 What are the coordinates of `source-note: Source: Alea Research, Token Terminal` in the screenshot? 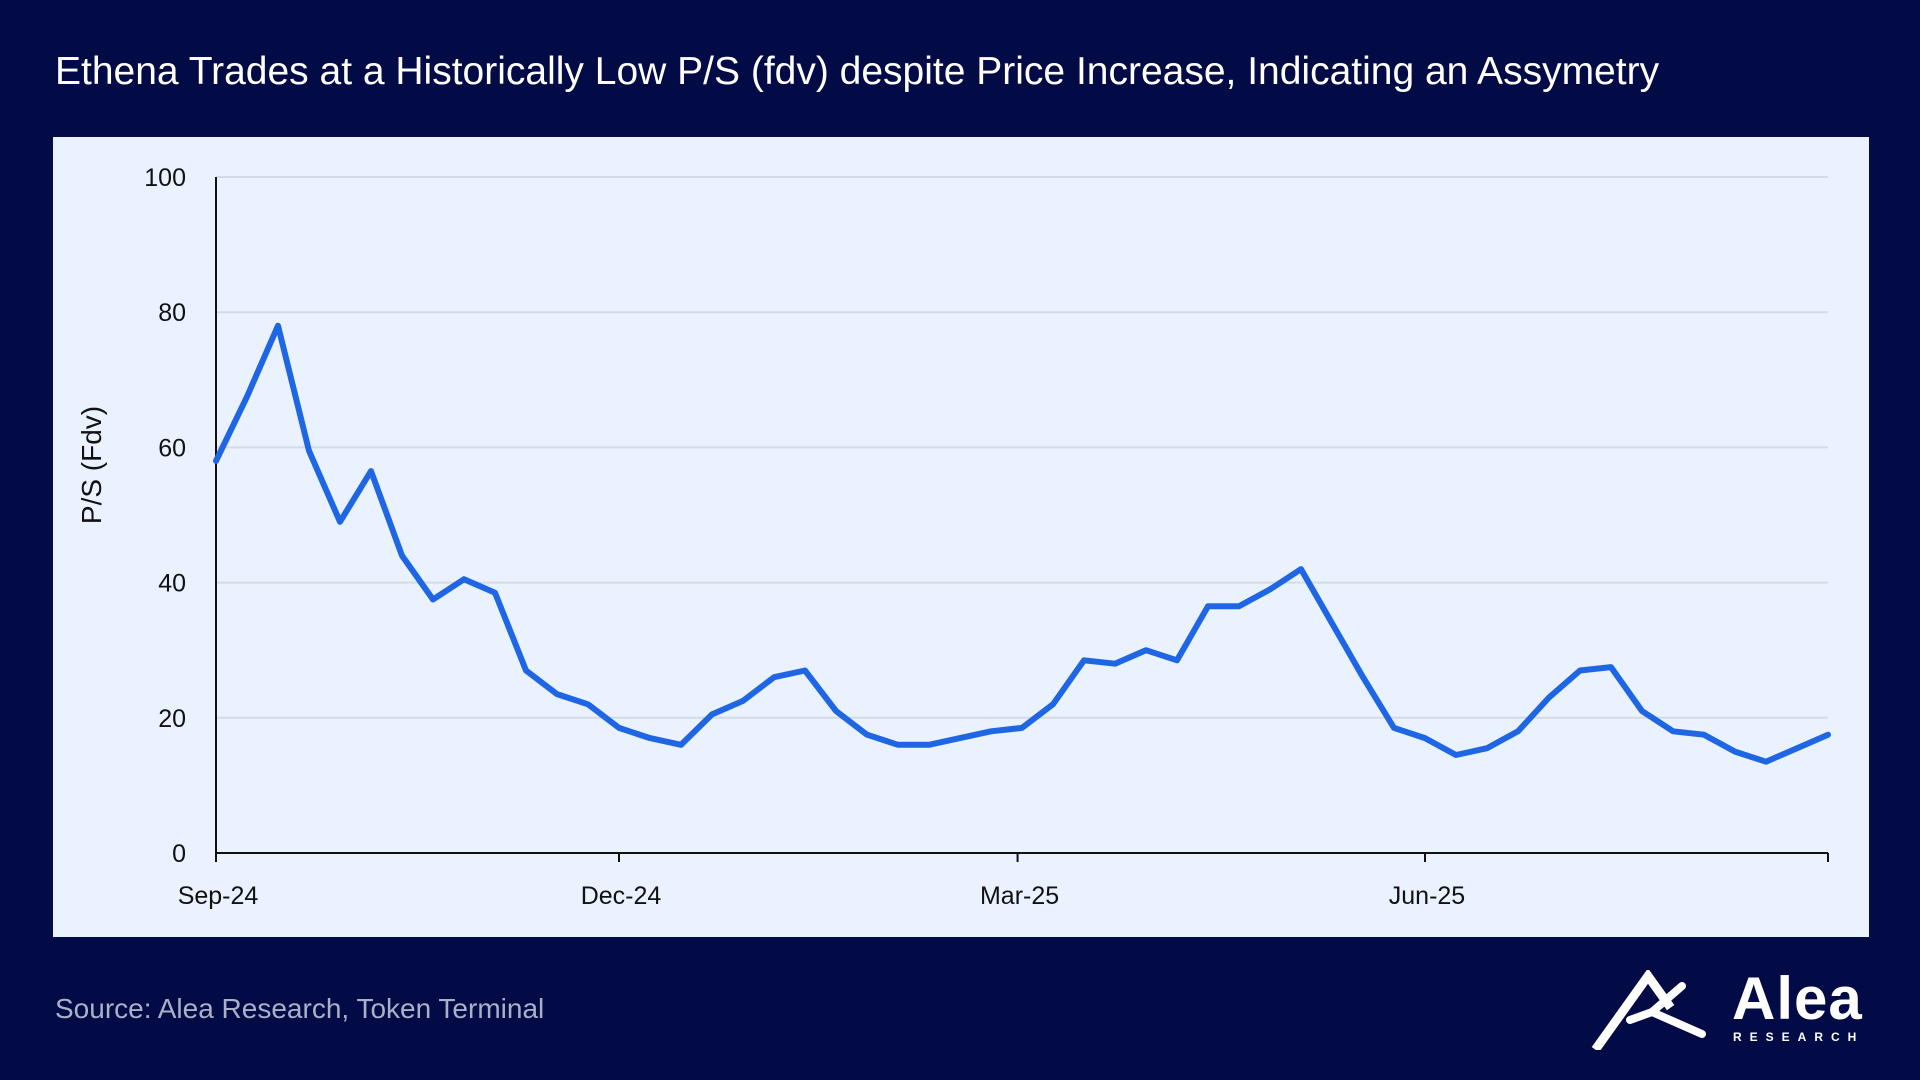 It's located at (300, 1008).